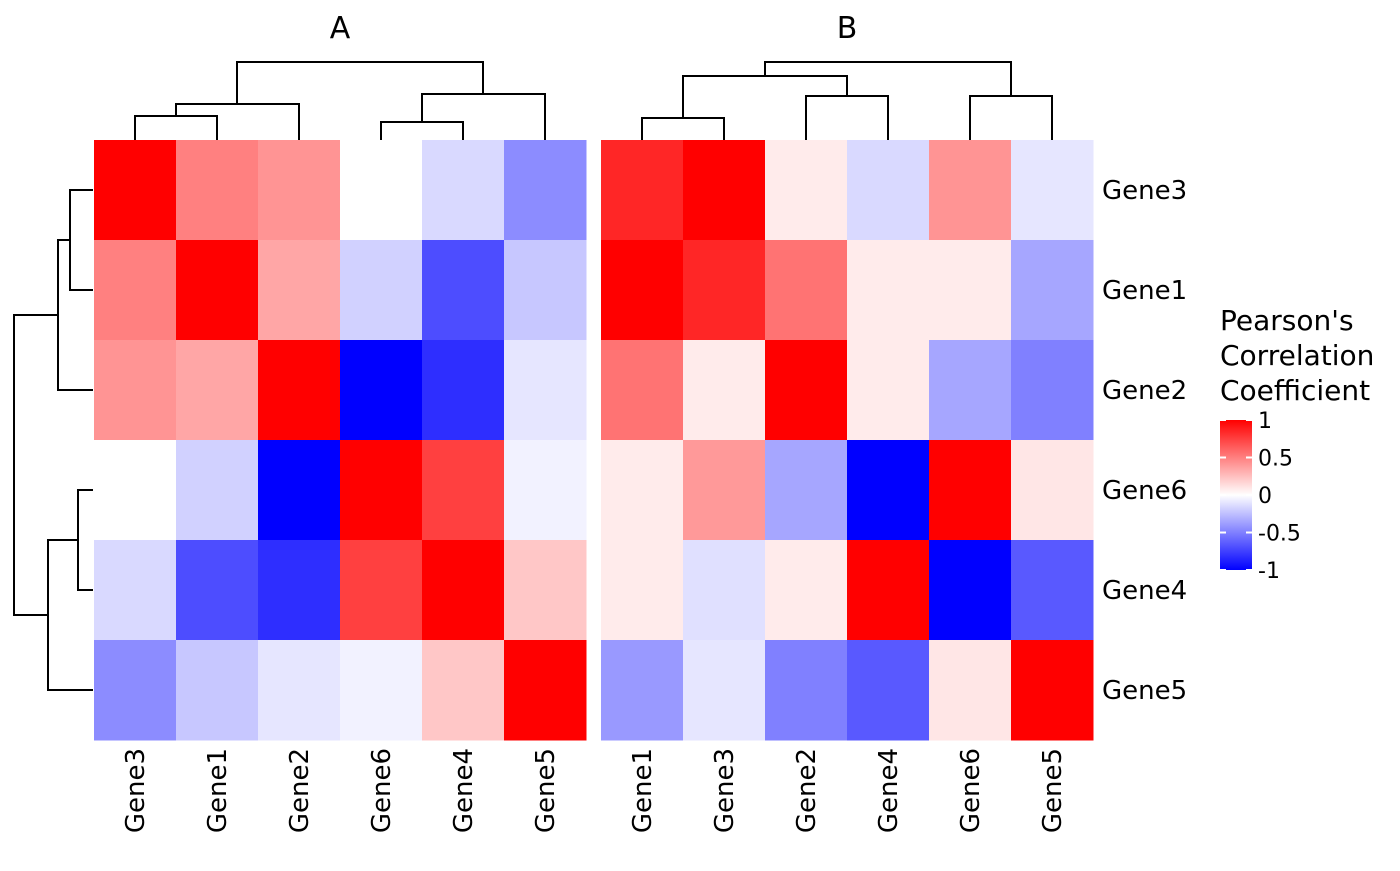  Describe the element at coordinates (300, 790) in the screenshot. I see `column-label: Gene2` at that location.